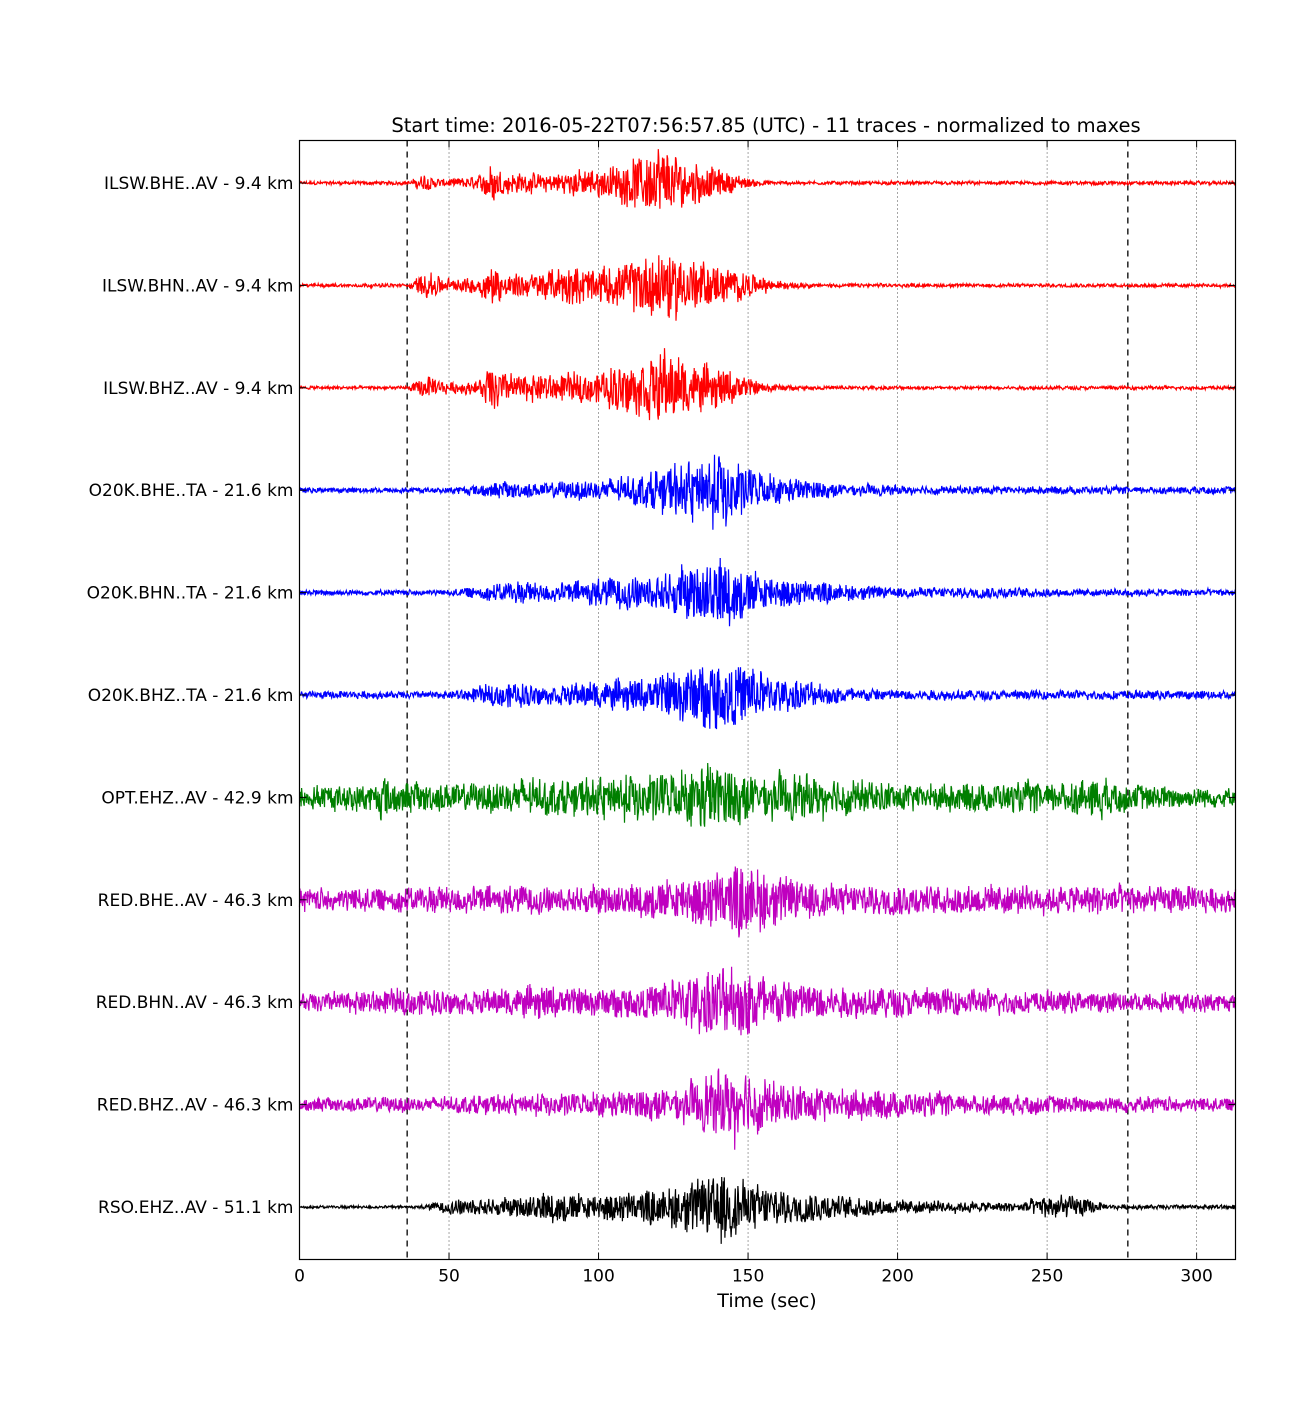  I want to click on trace-label: ILSW.BHN..AV - 9.4 km, so click(197, 286).